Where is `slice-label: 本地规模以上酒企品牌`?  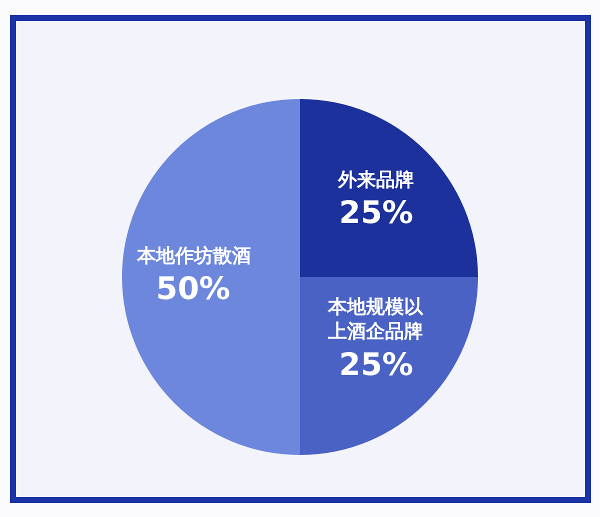 slice-label: 本地规模以上酒企品牌 is located at coordinates (375, 319).